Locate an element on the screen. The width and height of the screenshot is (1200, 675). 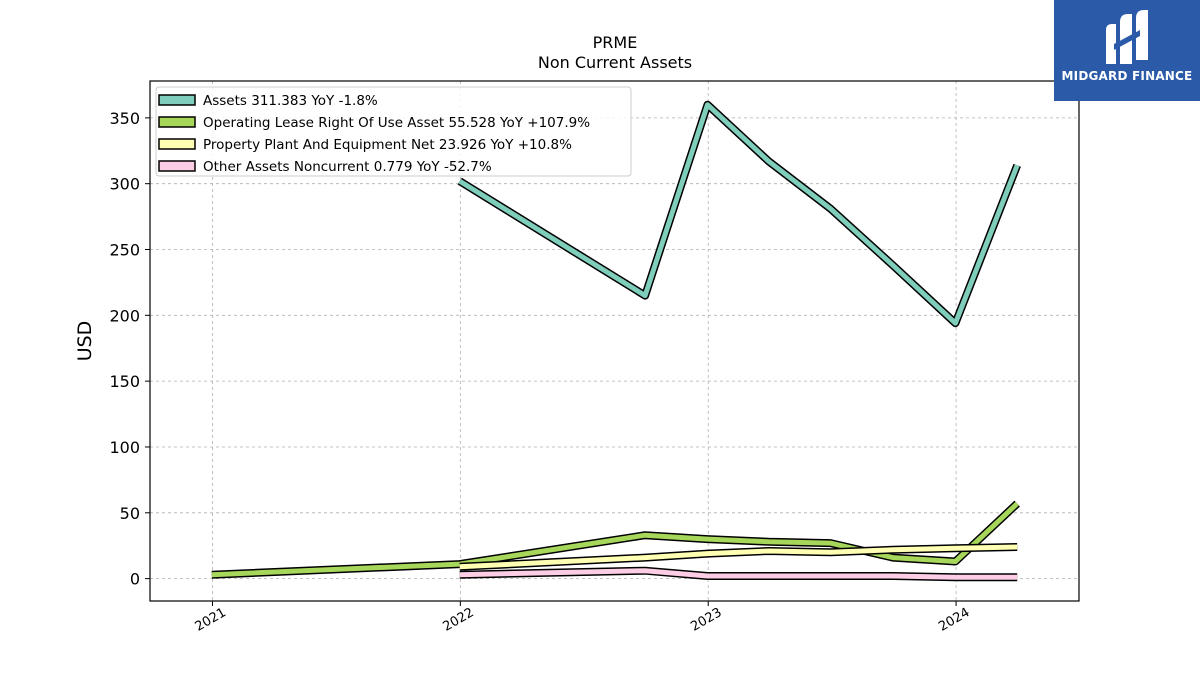
x-tick-label: 2024 is located at coordinates (954, 620).